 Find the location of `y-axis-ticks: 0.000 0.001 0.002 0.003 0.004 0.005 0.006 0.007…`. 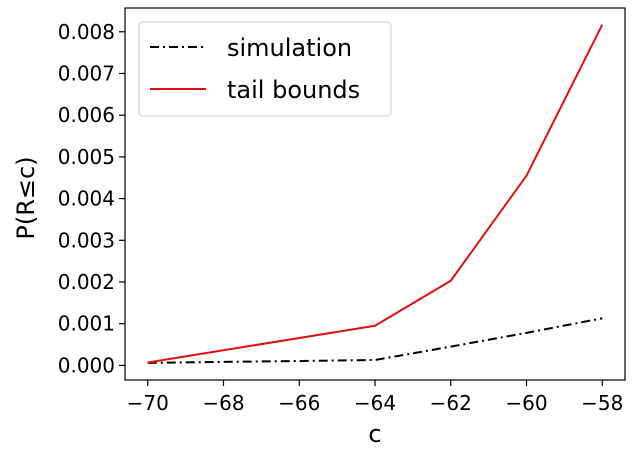

y-axis-ticks: 0.000 0.001 0.002 0.003 0.004 0.005 0.006 0.007… is located at coordinates (91, 198).